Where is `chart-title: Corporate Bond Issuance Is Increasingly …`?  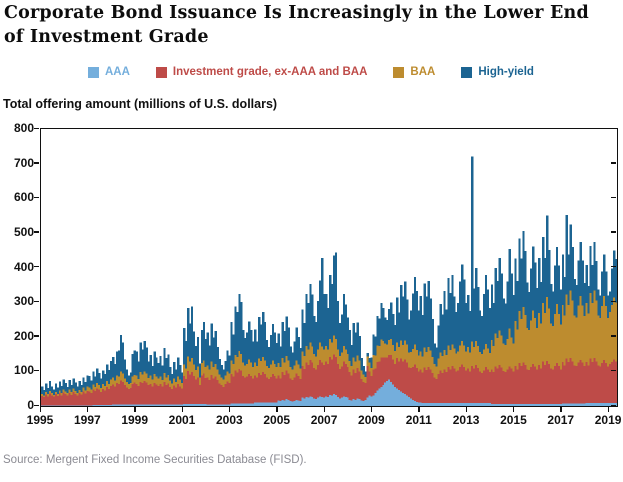
chart-title: Corporate Bond Issuance Is Increasingly … is located at coordinates (296, 25).